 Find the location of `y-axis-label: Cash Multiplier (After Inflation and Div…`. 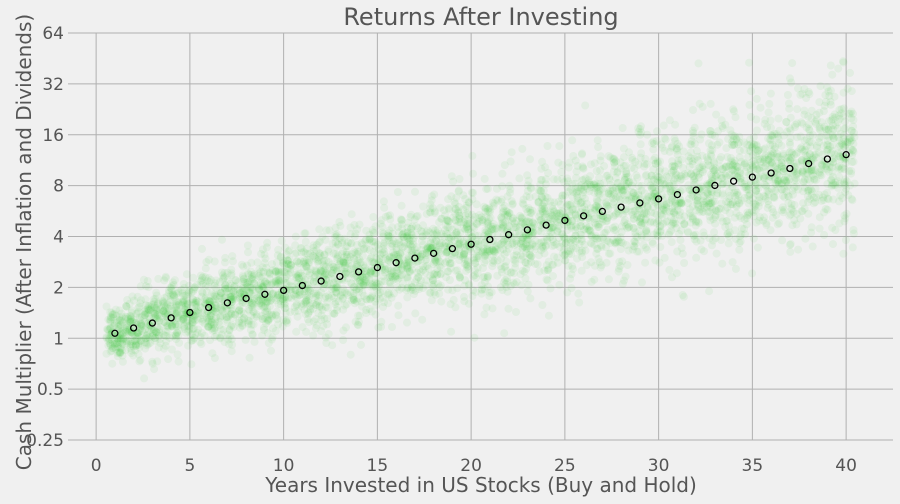

y-axis-label: Cash Multiplier (After Inflation and Div… is located at coordinates (24, 242).